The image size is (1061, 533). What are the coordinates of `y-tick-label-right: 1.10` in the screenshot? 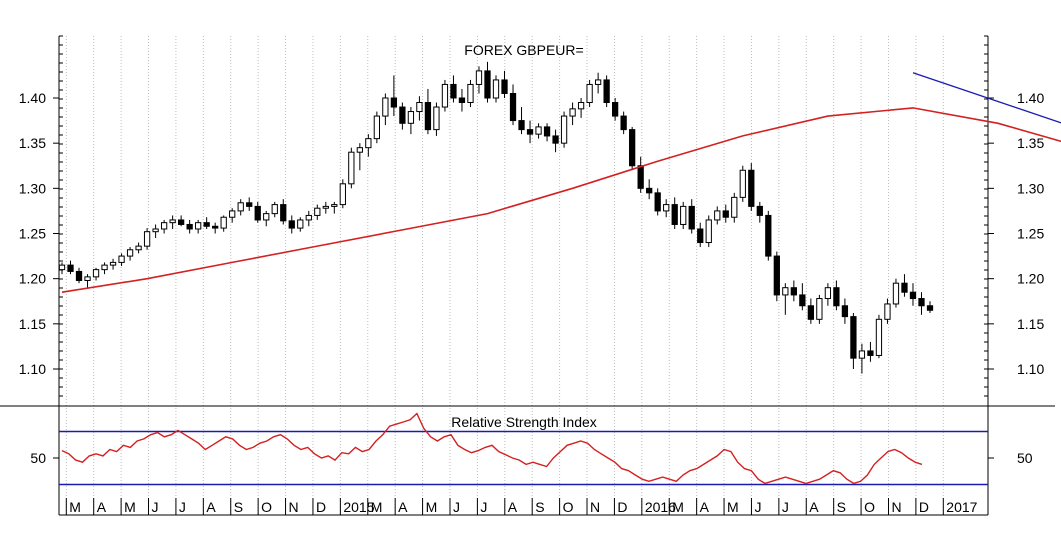 It's located at (1030, 369).